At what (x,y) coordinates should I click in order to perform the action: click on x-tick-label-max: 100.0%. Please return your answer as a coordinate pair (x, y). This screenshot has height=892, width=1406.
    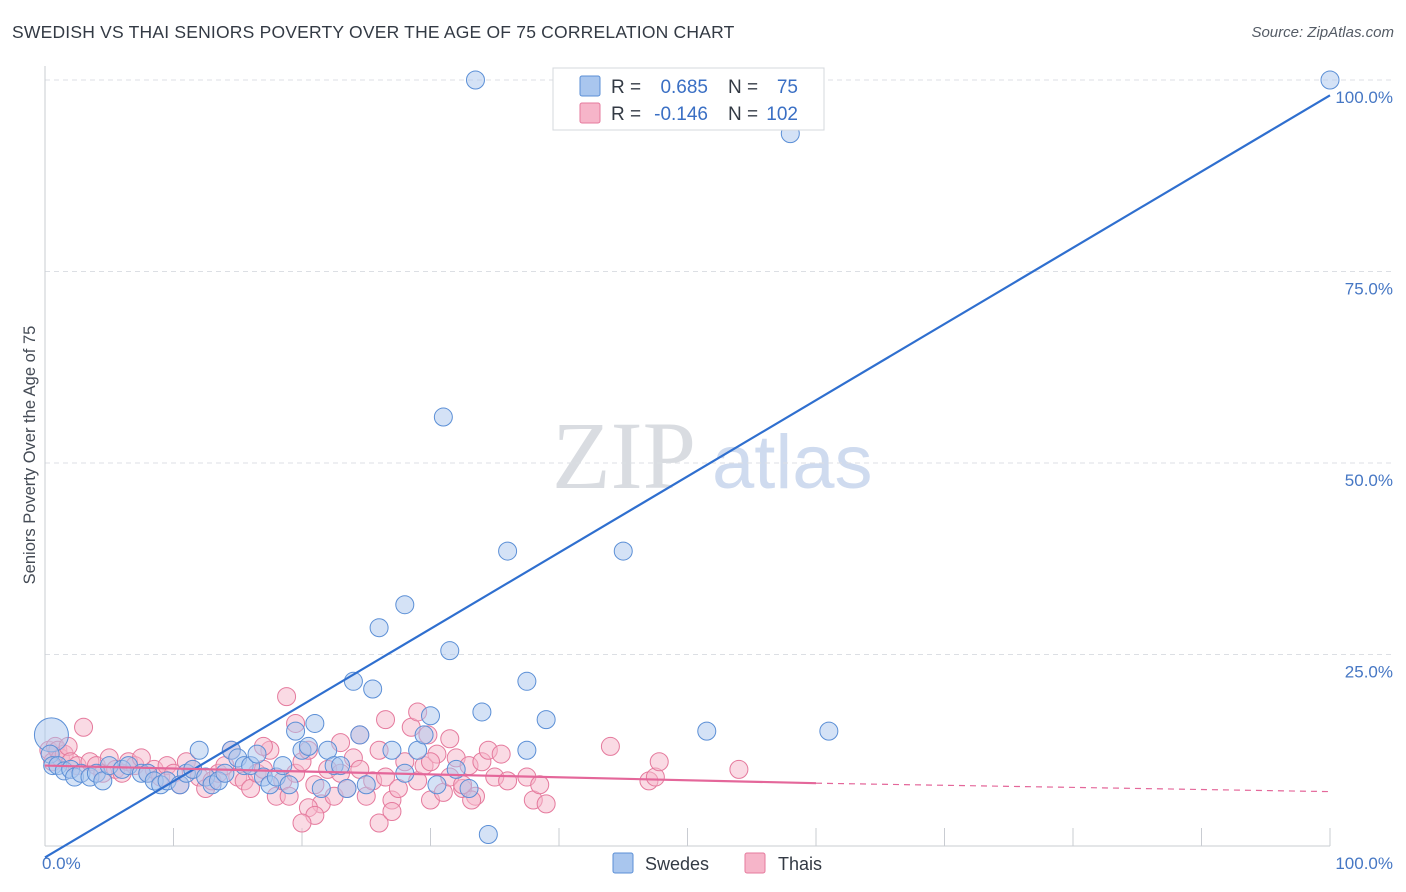
    Looking at the image, I should click on (1364, 863).